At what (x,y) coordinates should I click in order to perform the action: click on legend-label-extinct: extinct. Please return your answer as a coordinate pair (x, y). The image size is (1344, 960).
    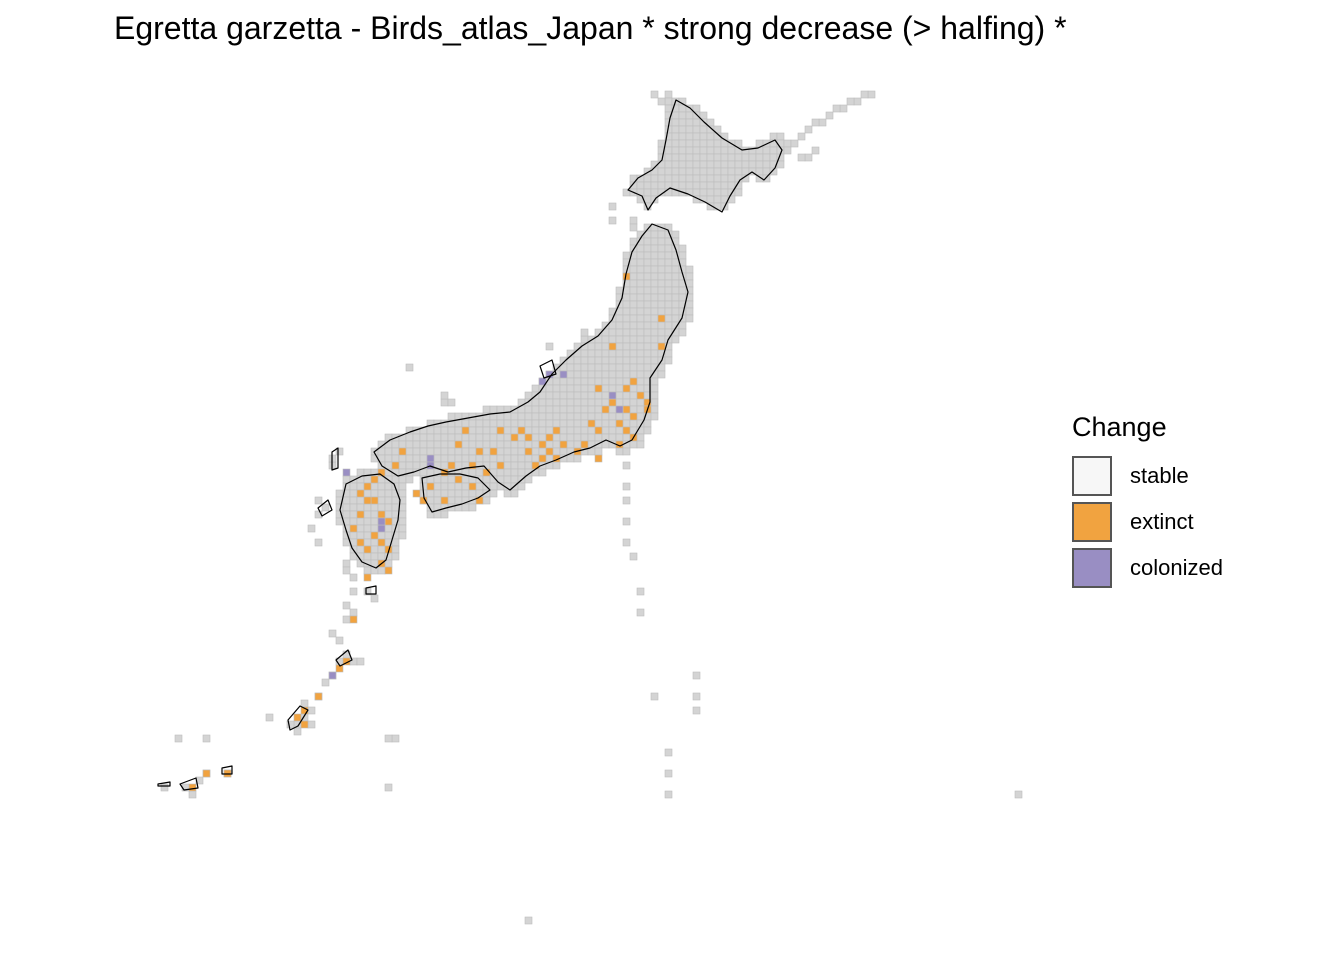
    Looking at the image, I should click on (1162, 521).